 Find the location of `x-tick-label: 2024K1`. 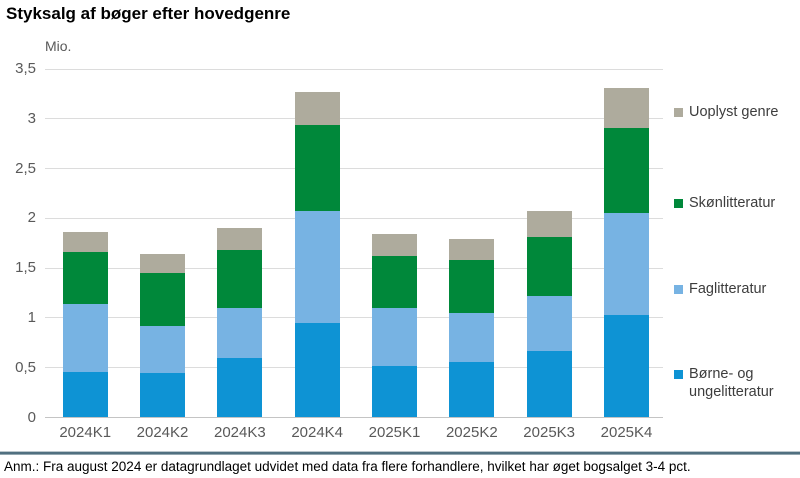

x-tick-label: 2024K1 is located at coordinates (85, 432).